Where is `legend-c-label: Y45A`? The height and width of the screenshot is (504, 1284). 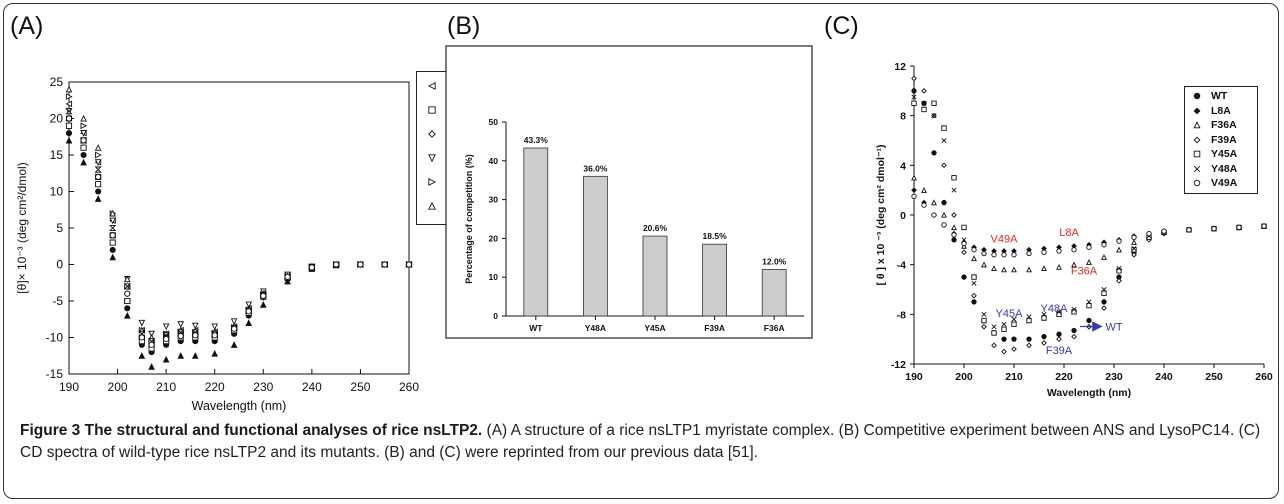 legend-c-label: Y45A is located at coordinates (1224, 154).